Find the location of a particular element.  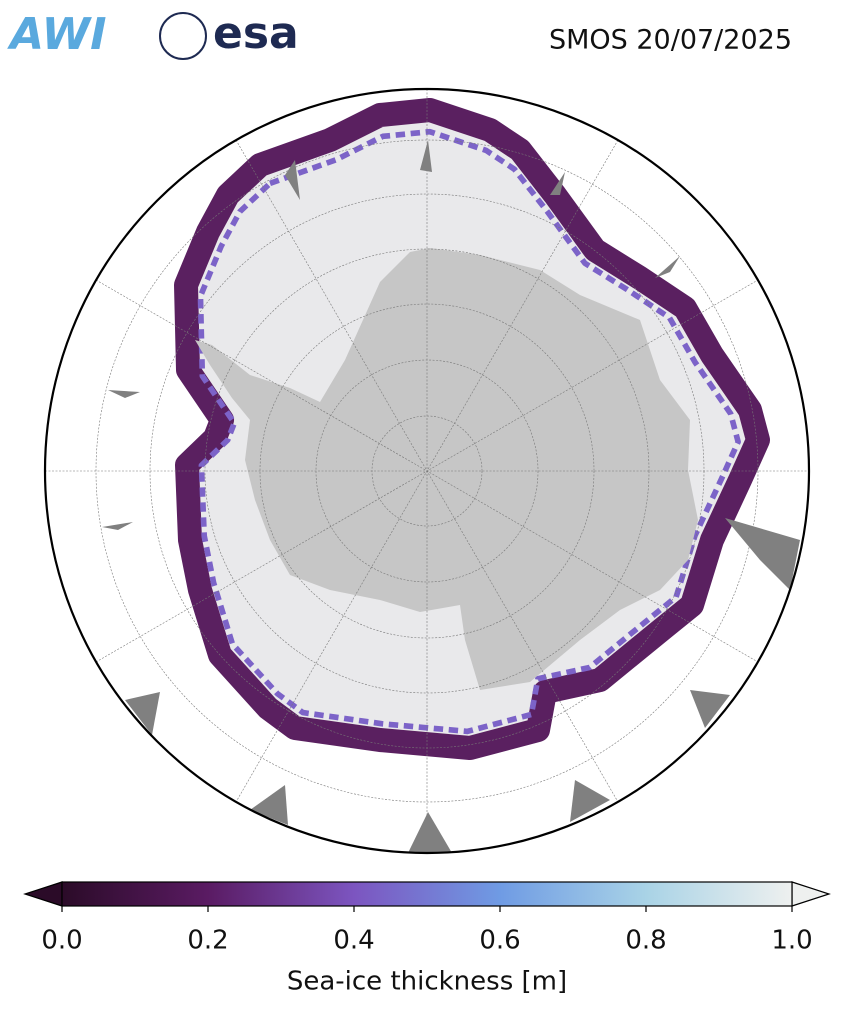

colorbar-ramp is located at coordinates (427, 894).